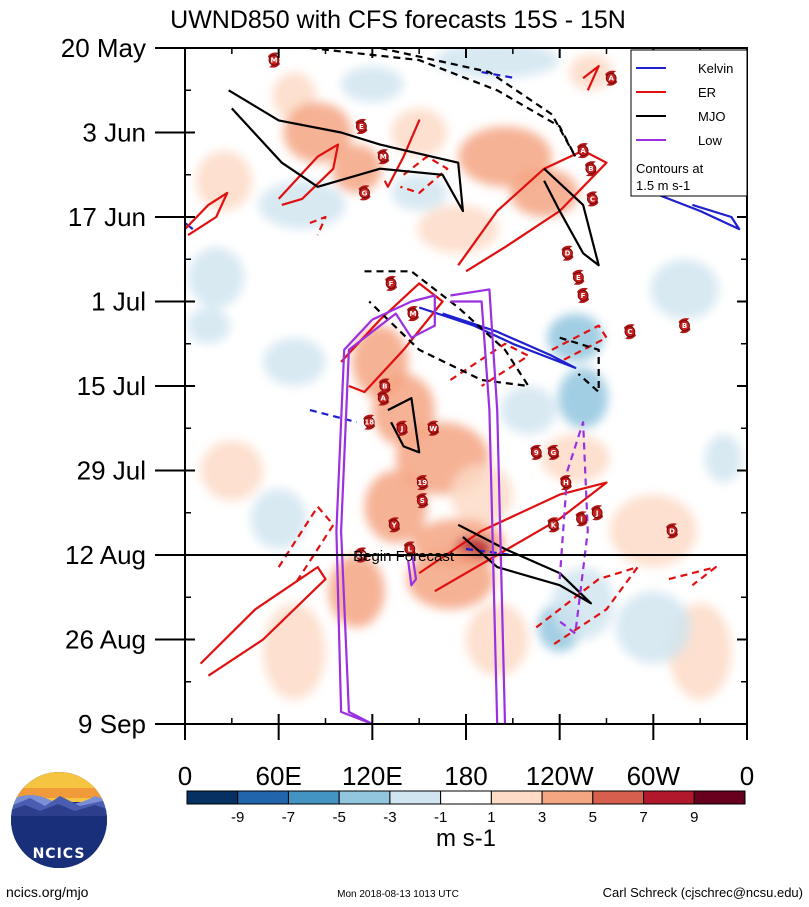  What do you see at coordinates (107, 217) in the screenshot?
I see `y-tick-label: 17 Jun` at bounding box center [107, 217].